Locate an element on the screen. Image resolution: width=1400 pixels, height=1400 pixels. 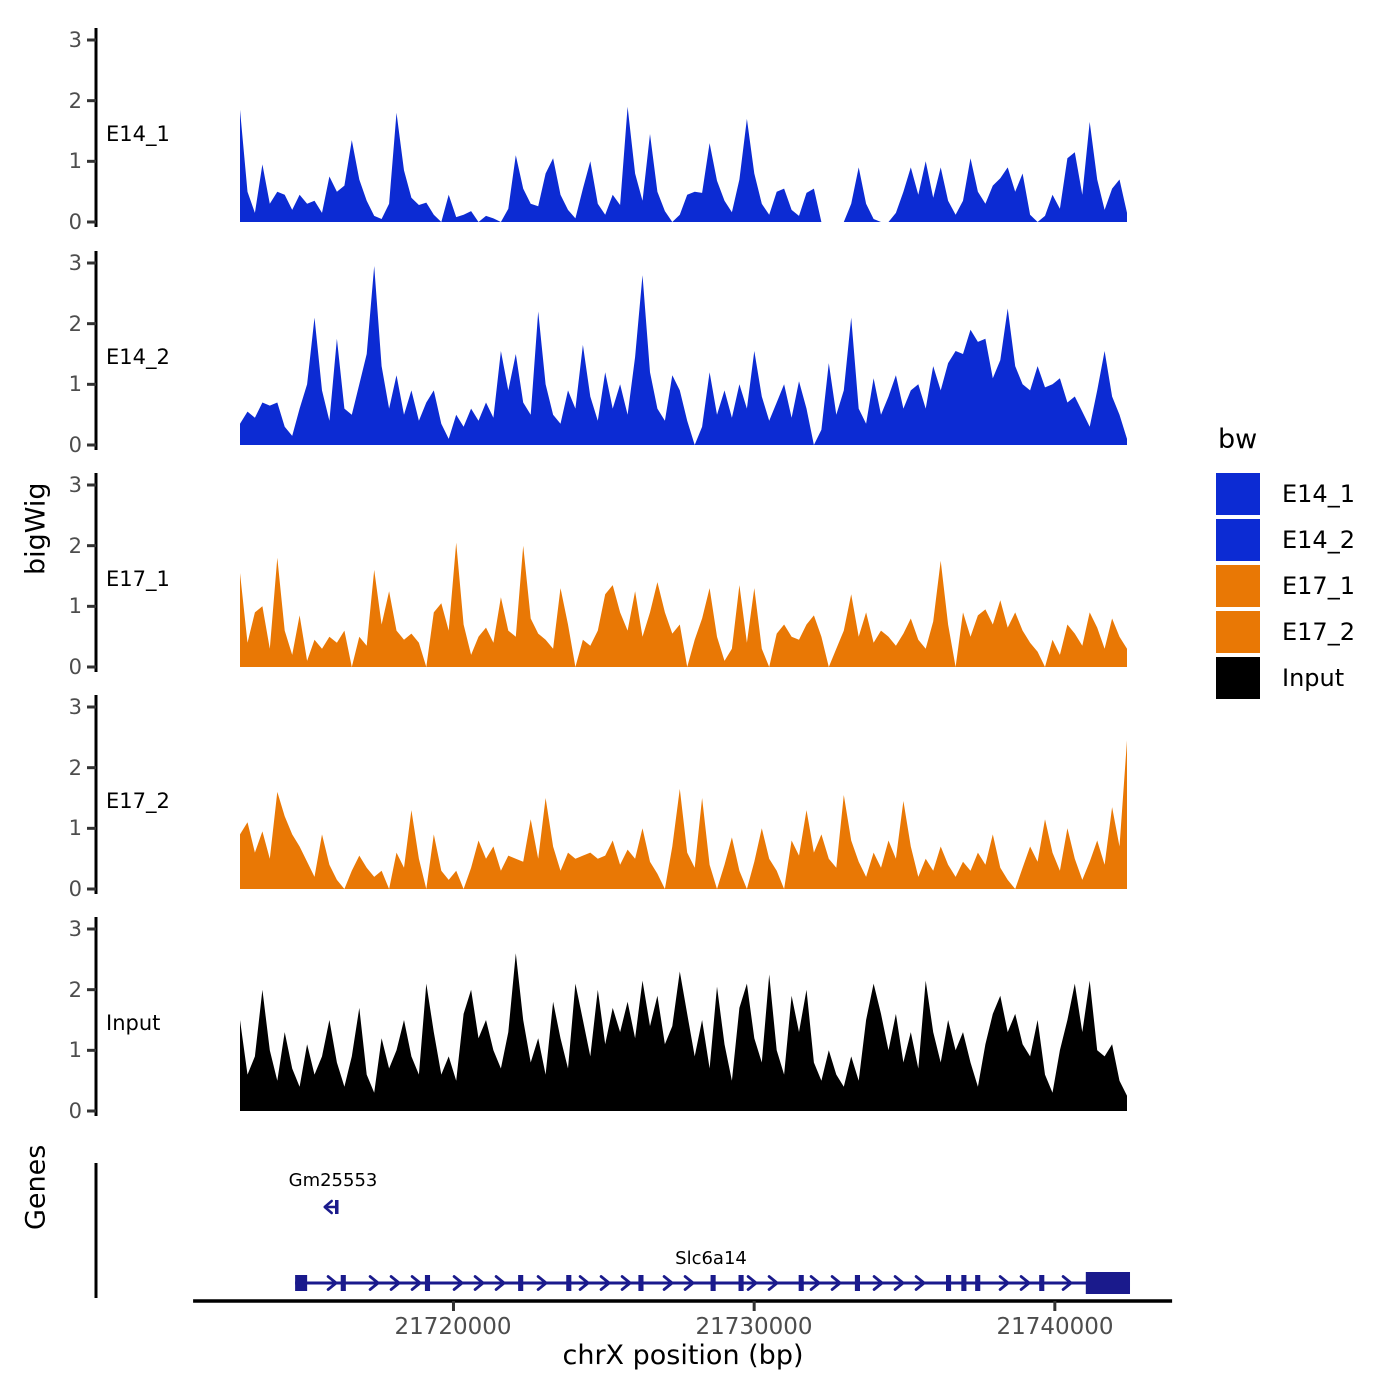
legend-item-e14-1: E14_1 is located at coordinates (1285, 494).